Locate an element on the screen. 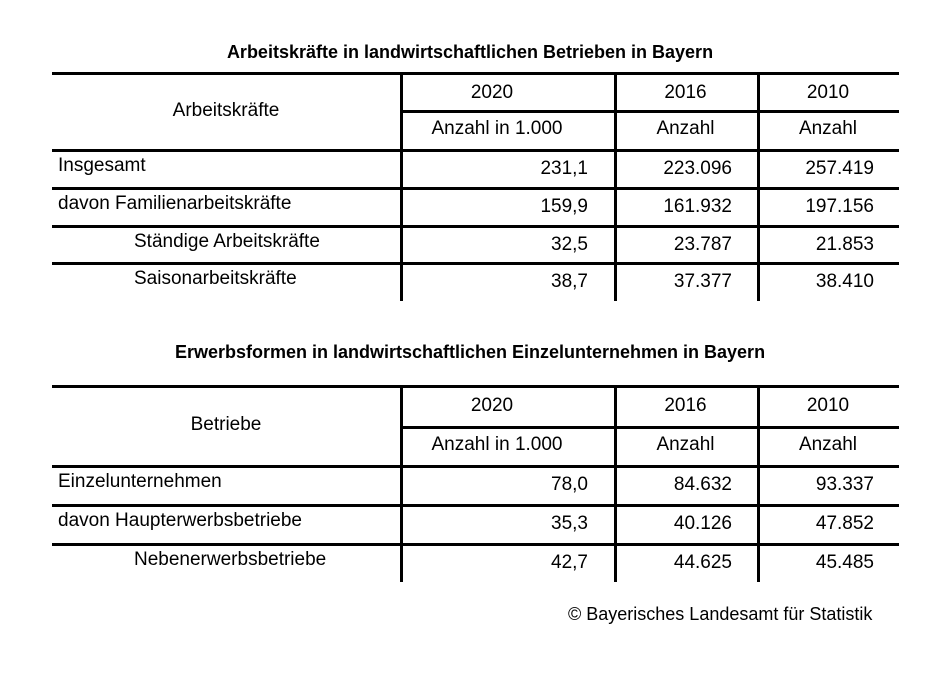 This screenshot has height=676, width=940. cell-value: 161.932 is located at coordinates (697, 206).